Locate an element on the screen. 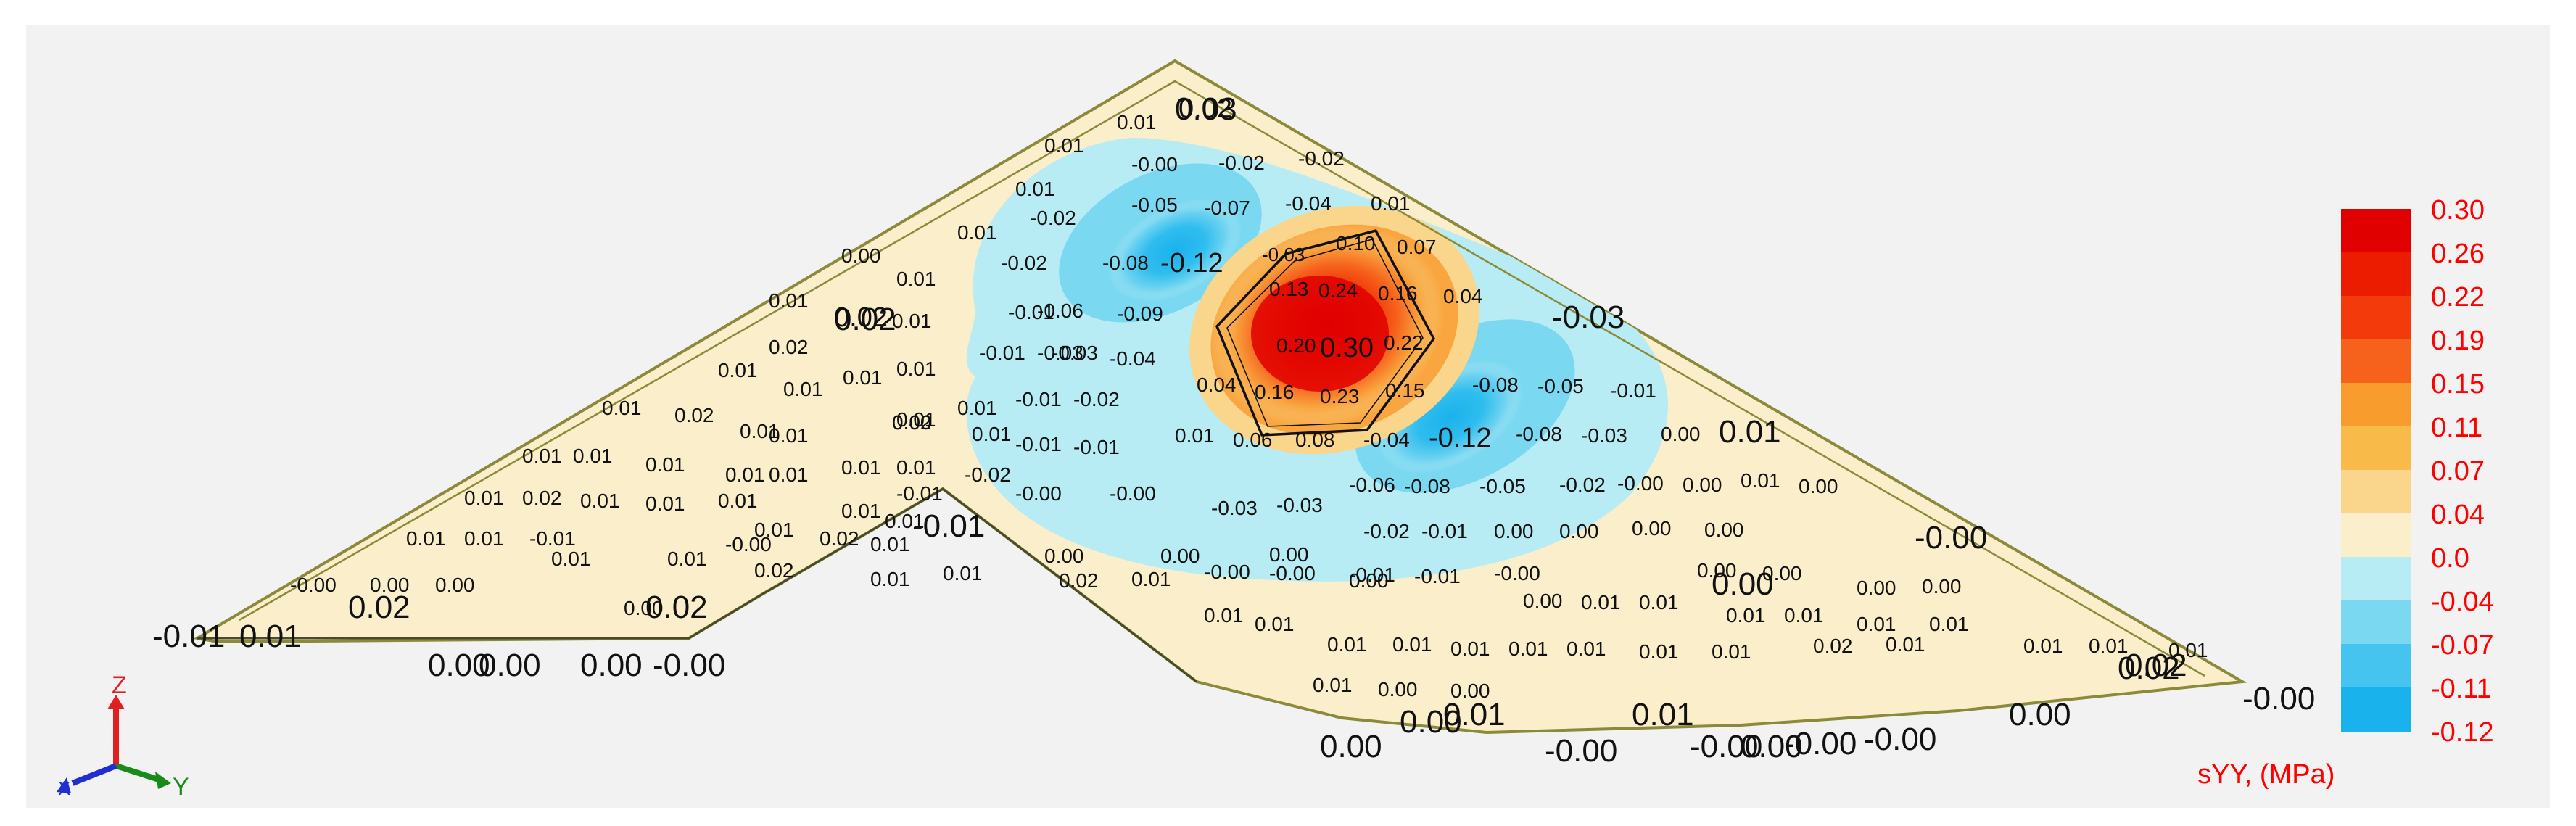 Image resolution: width=2576 pixels, height=826 pixels. legend-value-label: 0.30 is located at coordinates (2458, 210).